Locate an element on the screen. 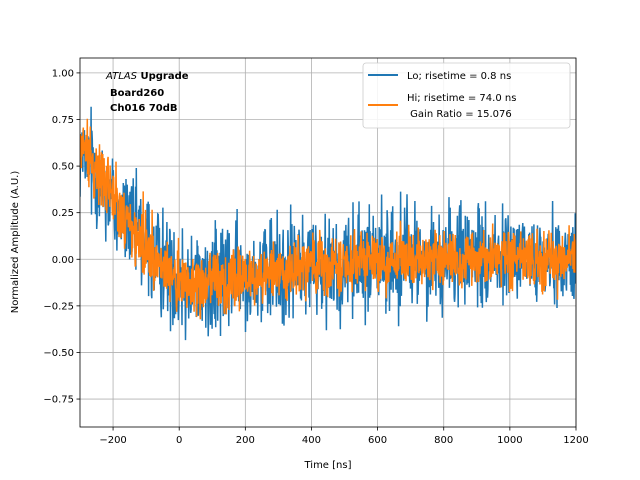 This screenshot has width=640, height=480. annotation-upgrade: Upgrade is located at coordinates (163, 76).